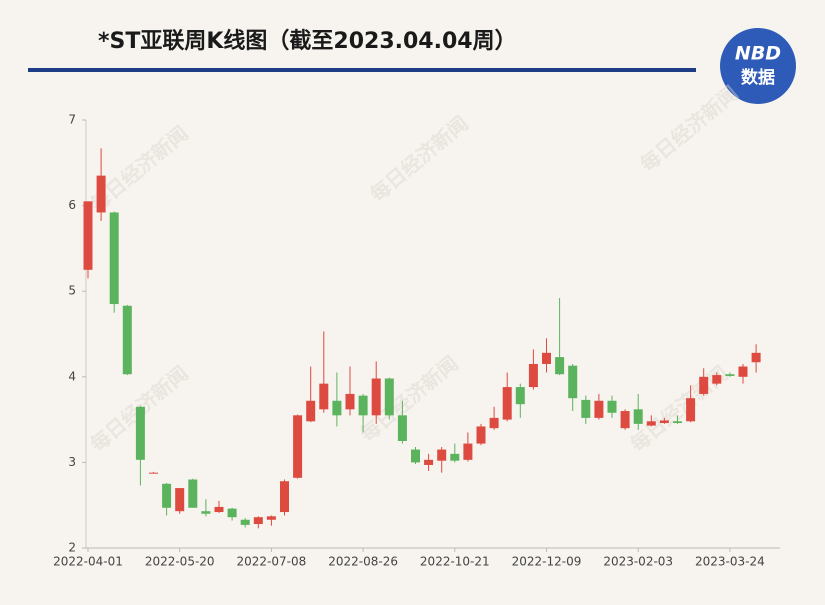  Describe the element at coordinates (180, 562) in the screenshot. I see `x-tick-label: 2022-05-20` at that location.